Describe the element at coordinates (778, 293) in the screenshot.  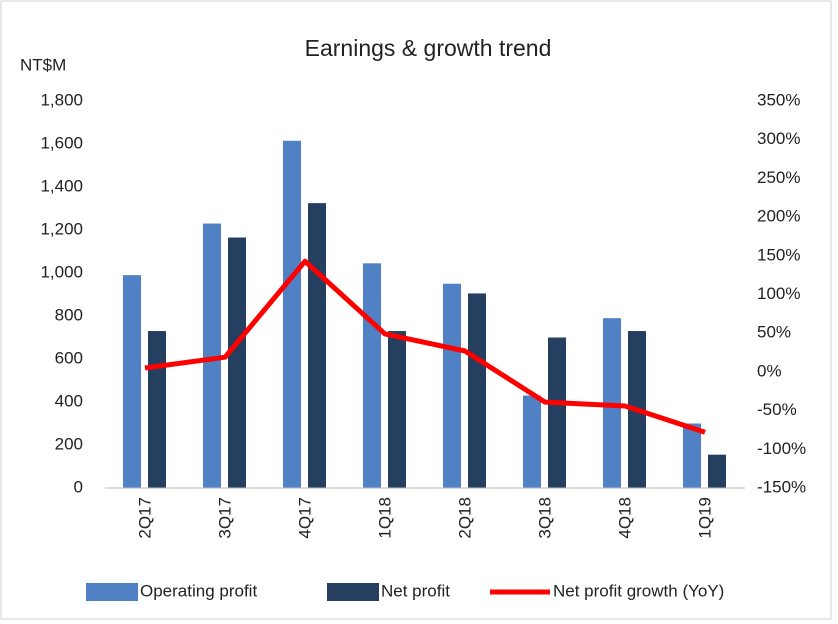
I see `y2-tick-label: 100%` at that location.